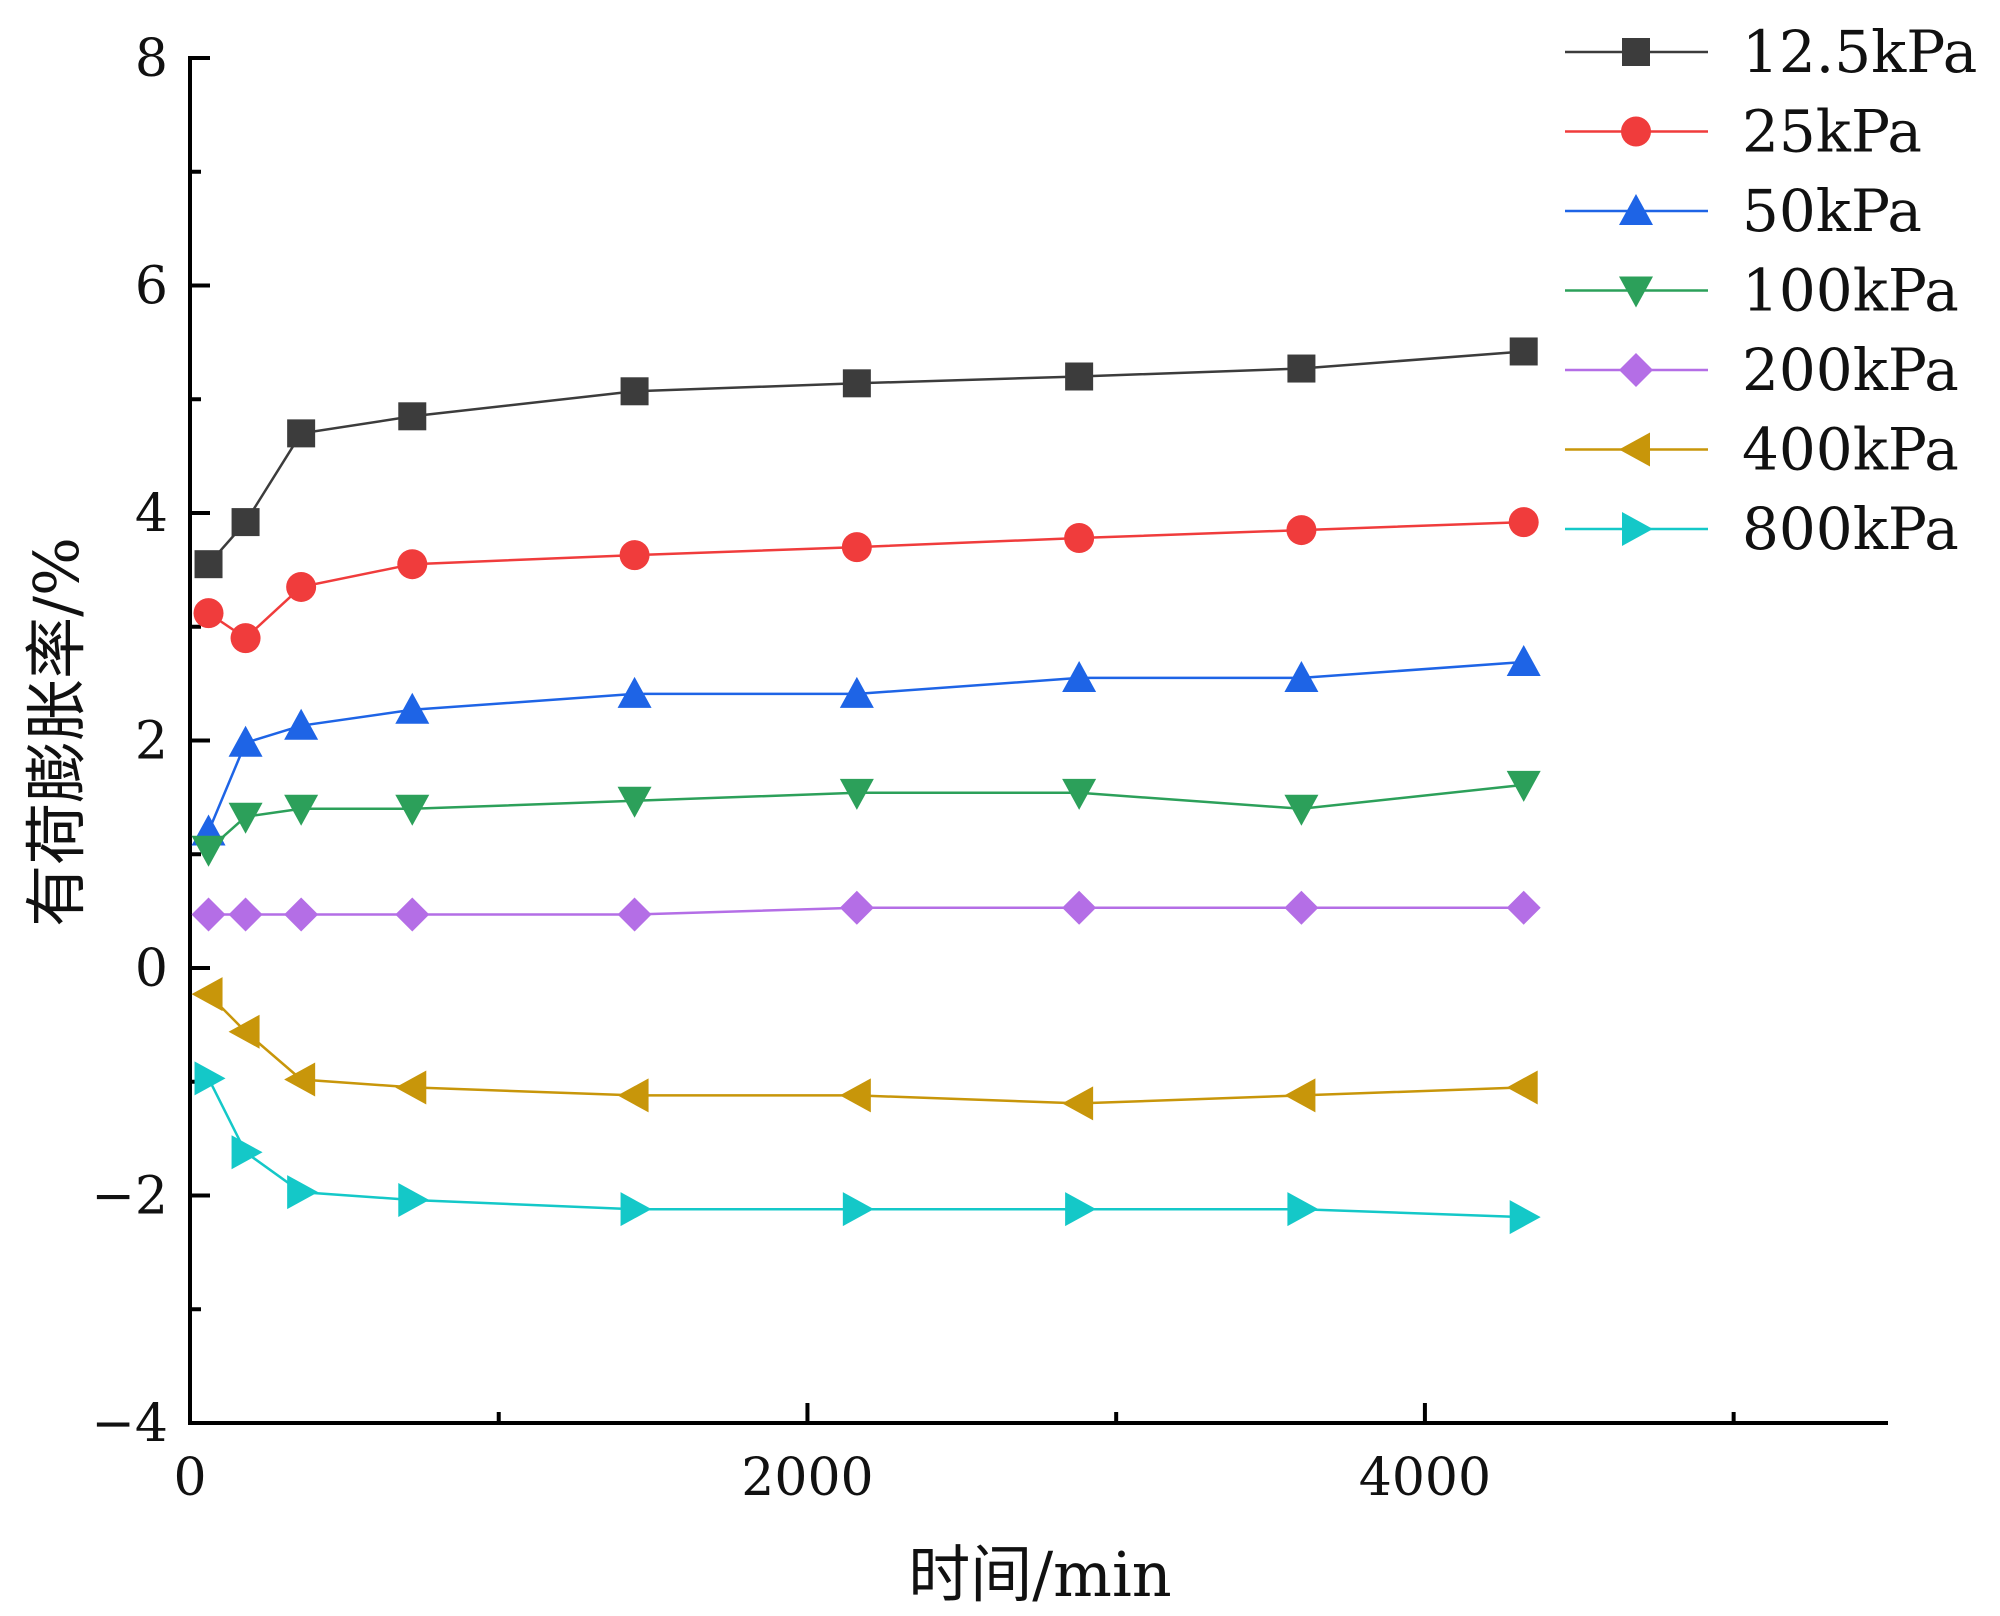 The height and width of the screenshot is (1616, 2000). What do you see at coordinates (151, 59) in the screenshot?
I see `y-tick-label: 8` at bounding box center [151, 59].